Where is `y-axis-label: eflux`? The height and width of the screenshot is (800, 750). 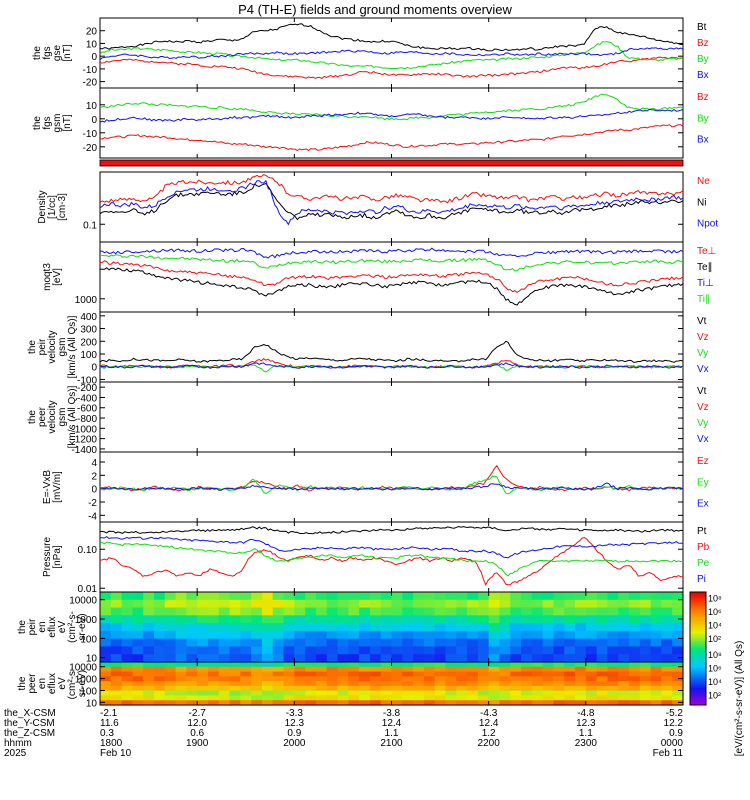 y-axis-label: eflux is located at coordinates (52, 683).